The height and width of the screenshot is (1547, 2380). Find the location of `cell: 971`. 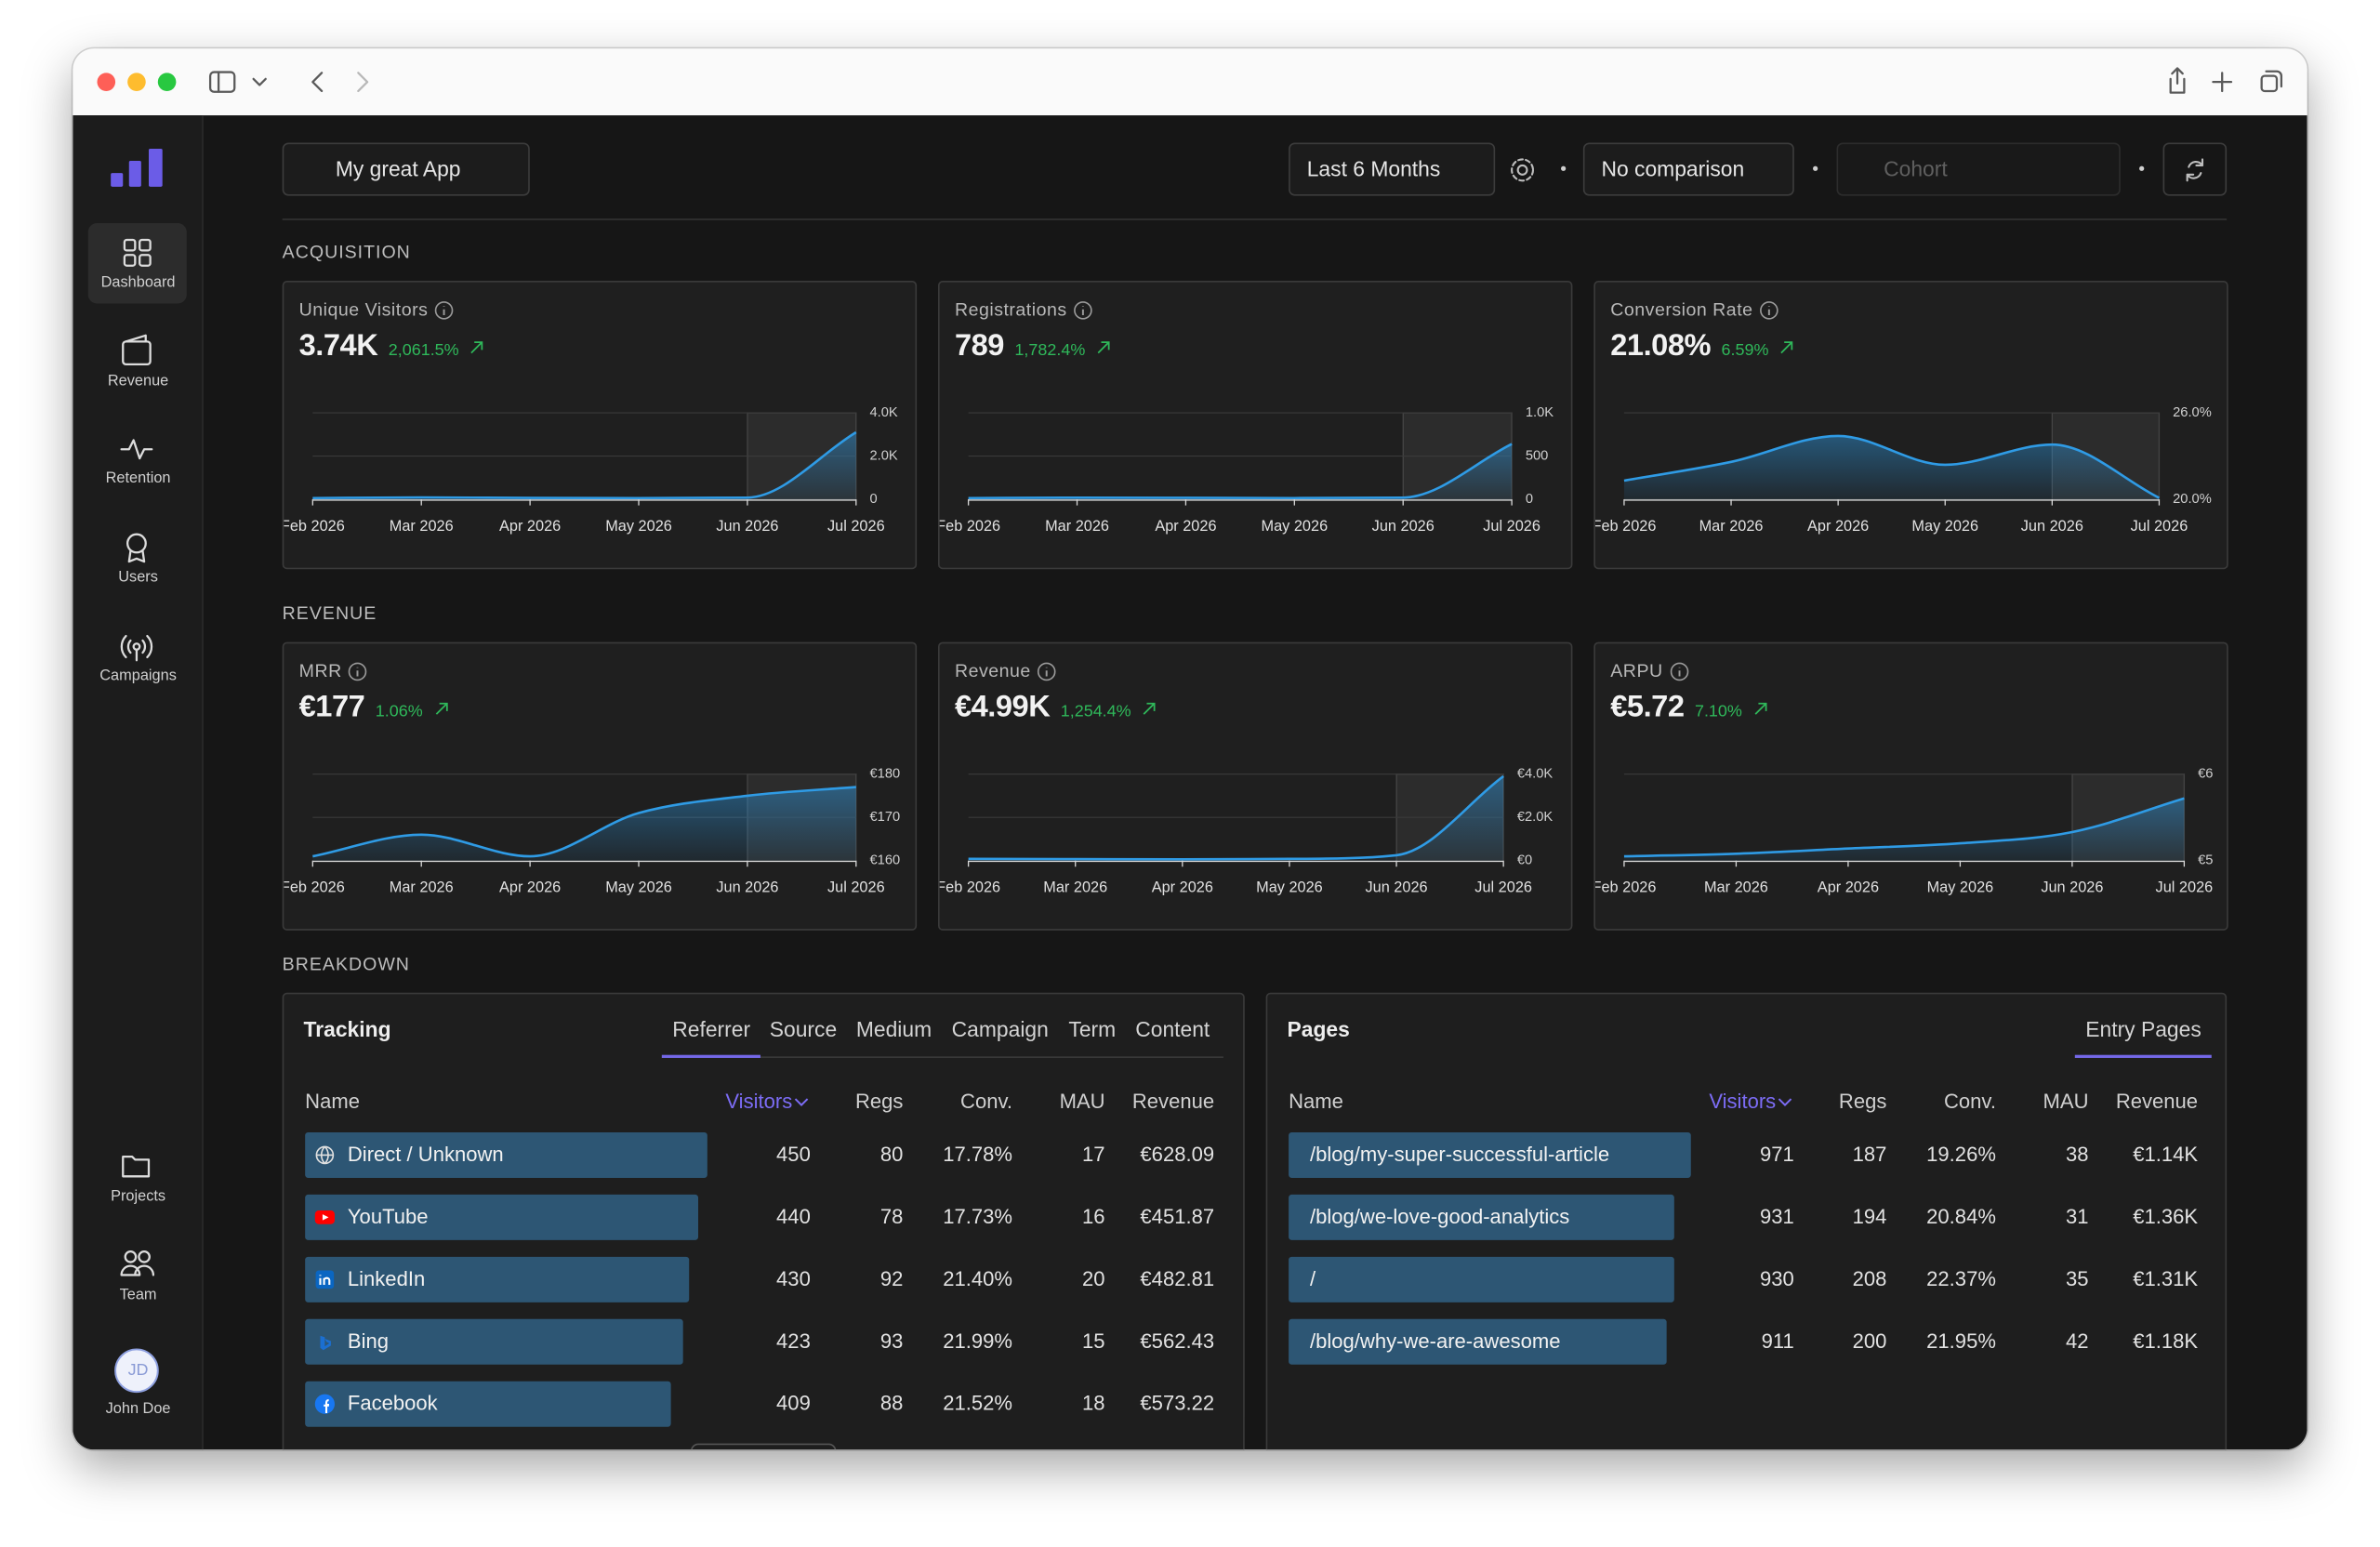

cell: 971 is located at coordinates (1777, 1154).